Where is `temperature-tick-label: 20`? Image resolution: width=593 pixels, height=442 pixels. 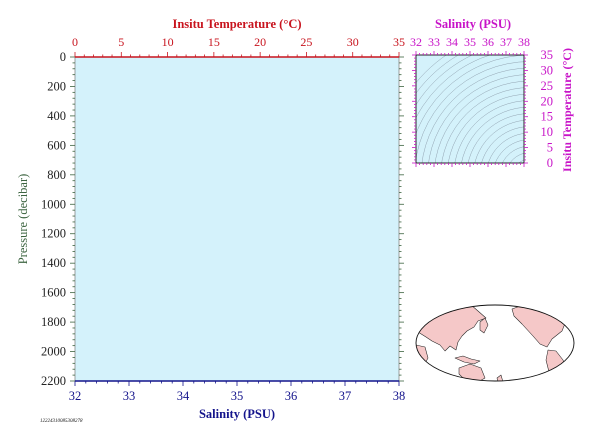 temperature-tick-label: 20 is located at coordinates (260, 42).